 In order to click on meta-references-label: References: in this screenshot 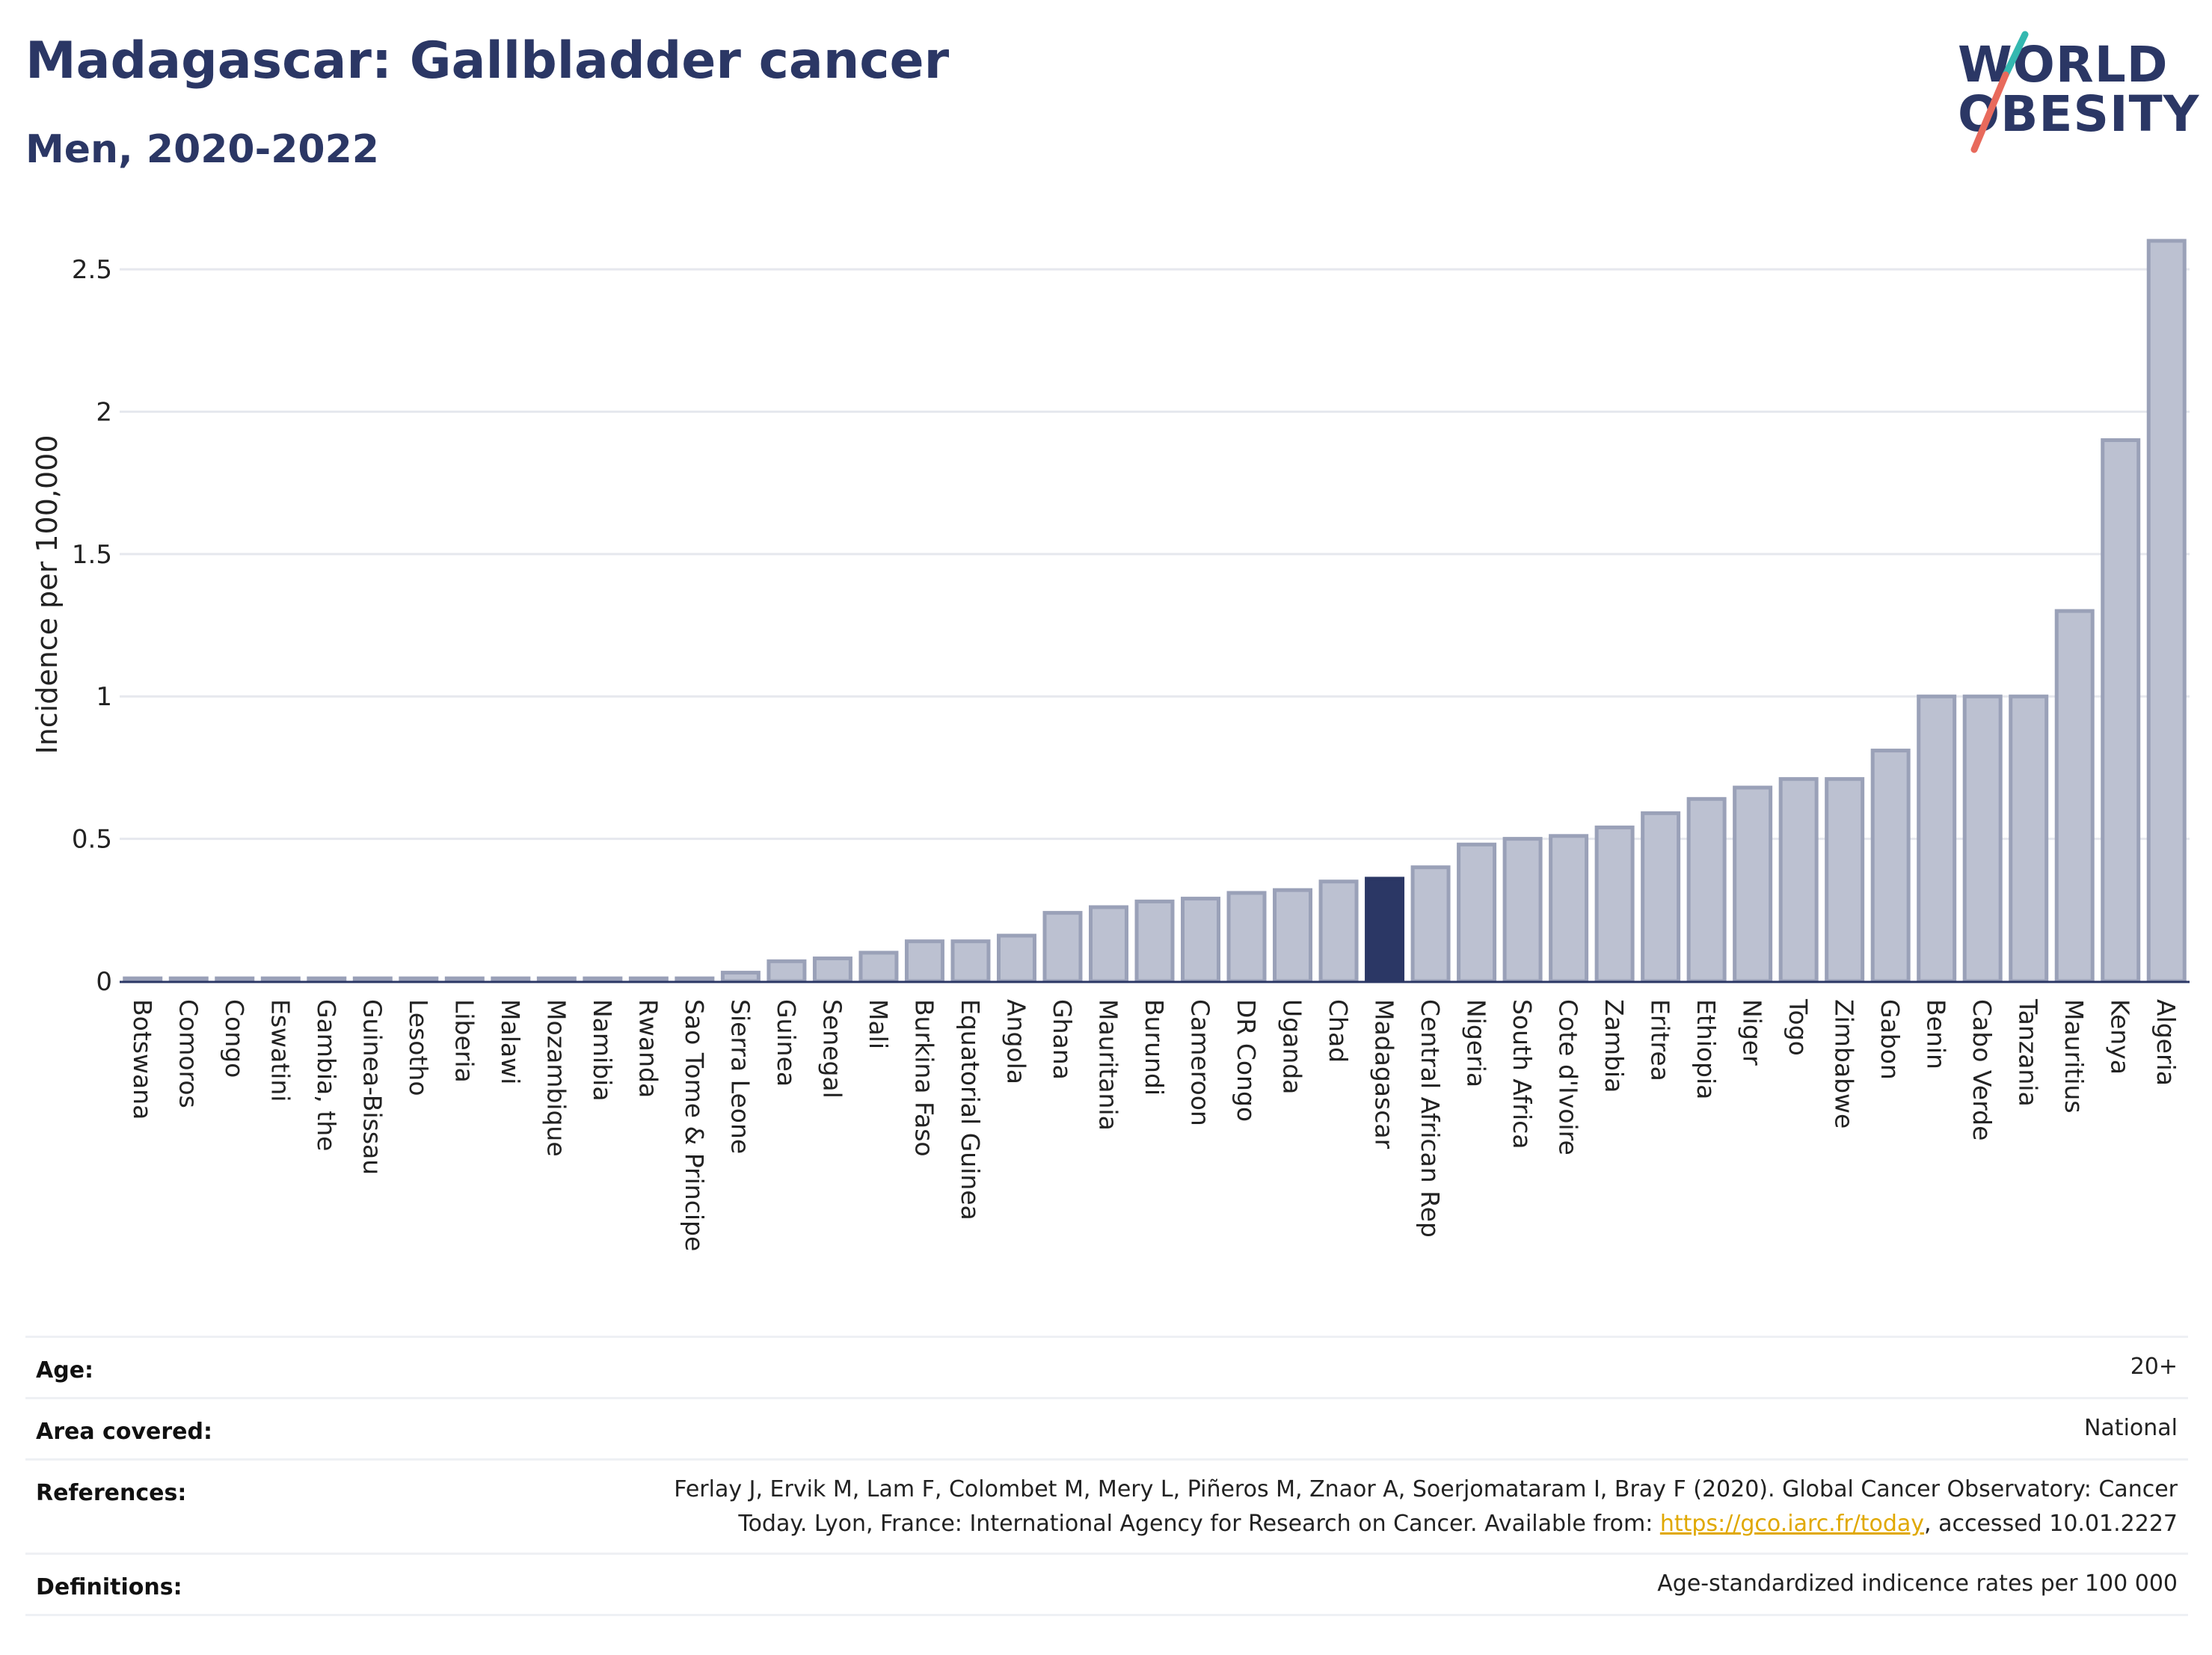, I will do `click(111, 1493)`.